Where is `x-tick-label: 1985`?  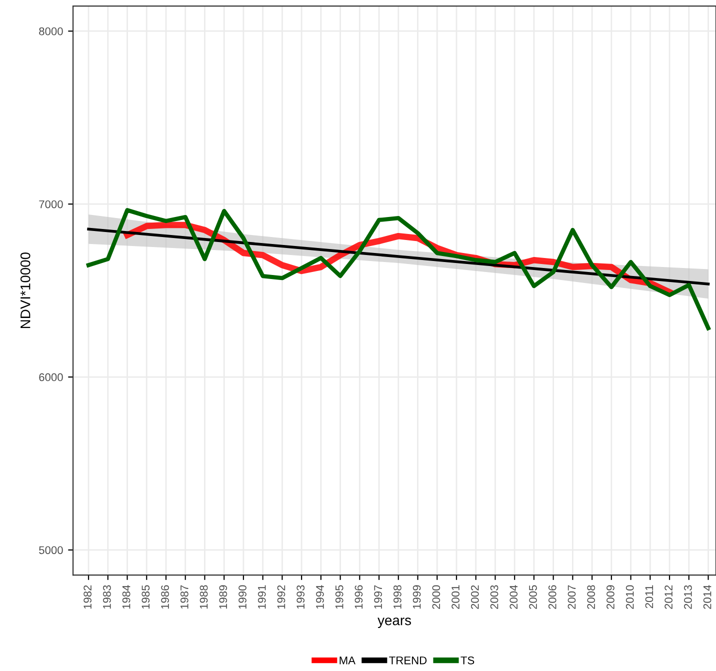
x-tick-label: 1985 is located at coordinates (146, 597).